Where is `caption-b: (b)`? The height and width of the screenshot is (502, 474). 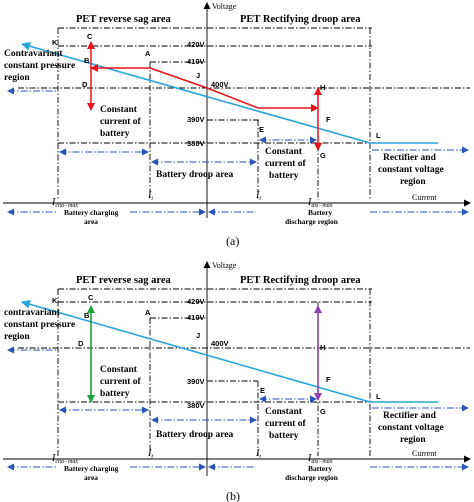
caption-b: (b) is located at coordinates (233, 495).